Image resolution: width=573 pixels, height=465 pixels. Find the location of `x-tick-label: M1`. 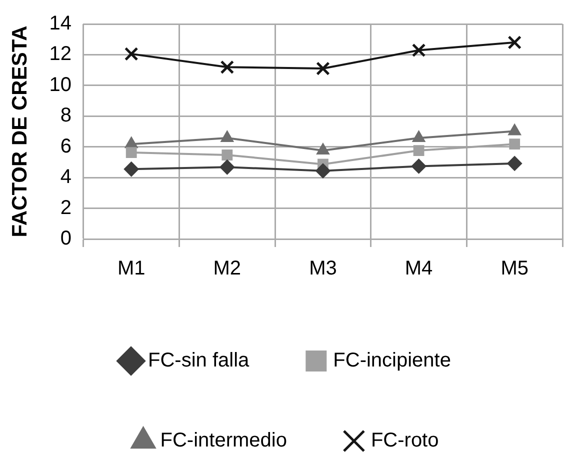

x-tick-label: M1 is located at coordinates (131, 269).